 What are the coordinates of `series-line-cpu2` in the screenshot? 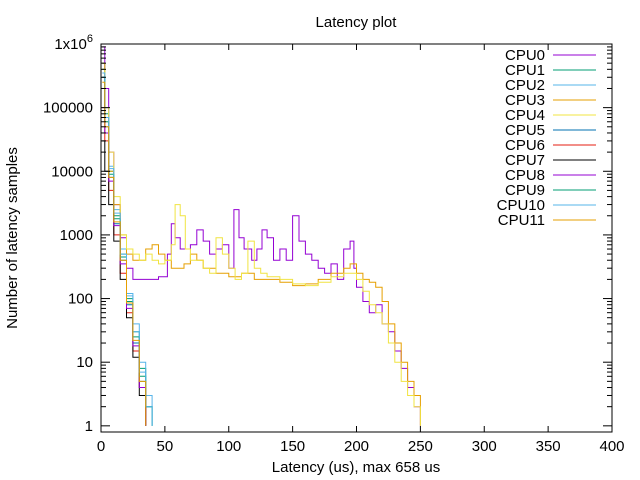 It's located at (127, 244).